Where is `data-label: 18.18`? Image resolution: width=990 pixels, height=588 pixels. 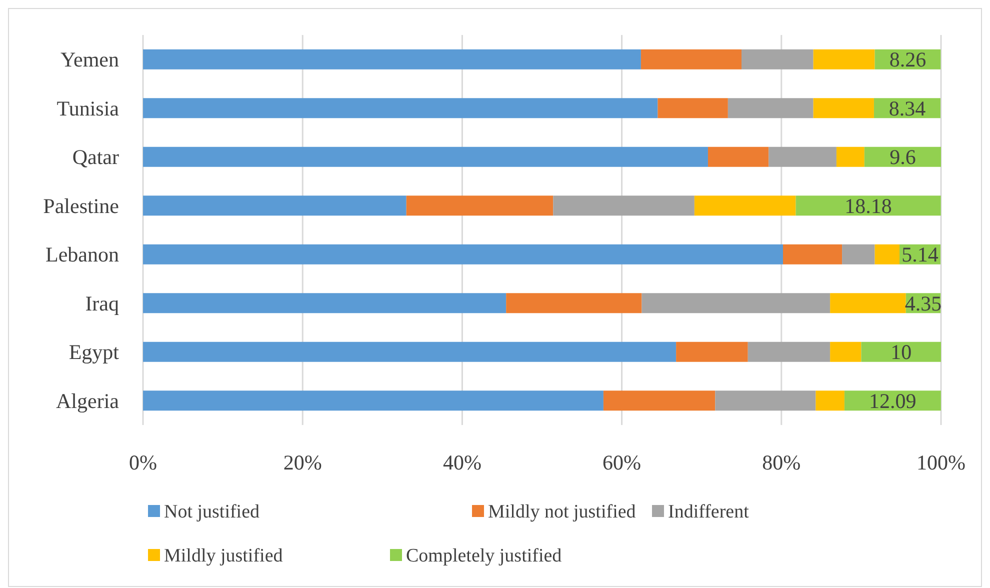
data-label: 18.18 is located at coordinates (868, 206).